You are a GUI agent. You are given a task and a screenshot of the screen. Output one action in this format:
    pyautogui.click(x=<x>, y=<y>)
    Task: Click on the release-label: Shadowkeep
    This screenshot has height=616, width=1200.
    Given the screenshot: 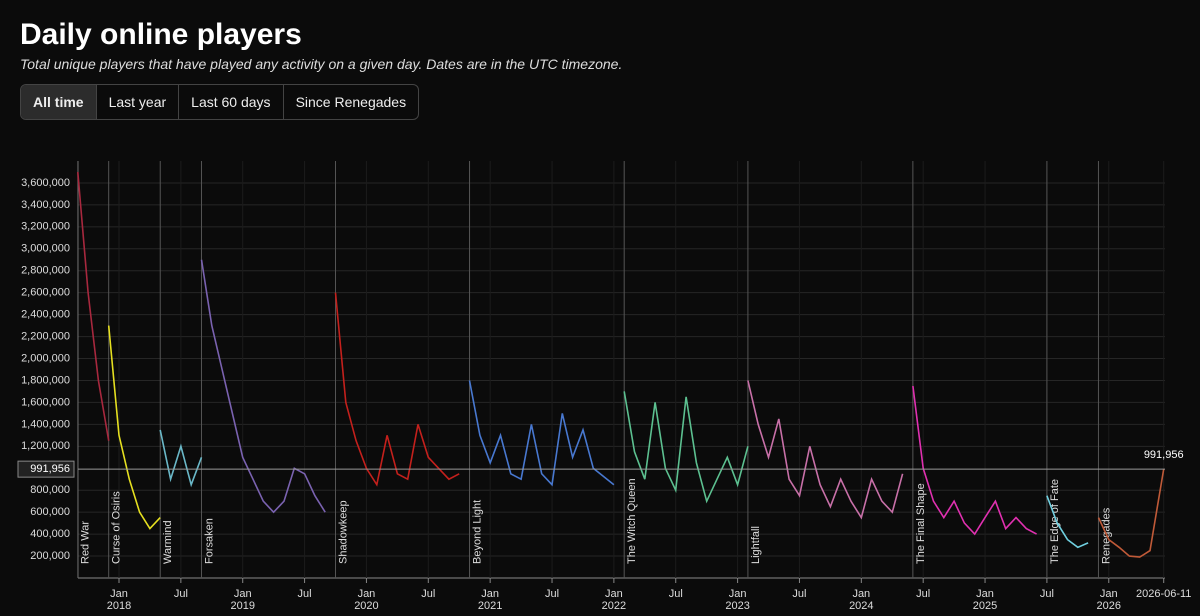 What is the action you would take?
    pyautogui.click(x=343, y=532)
    